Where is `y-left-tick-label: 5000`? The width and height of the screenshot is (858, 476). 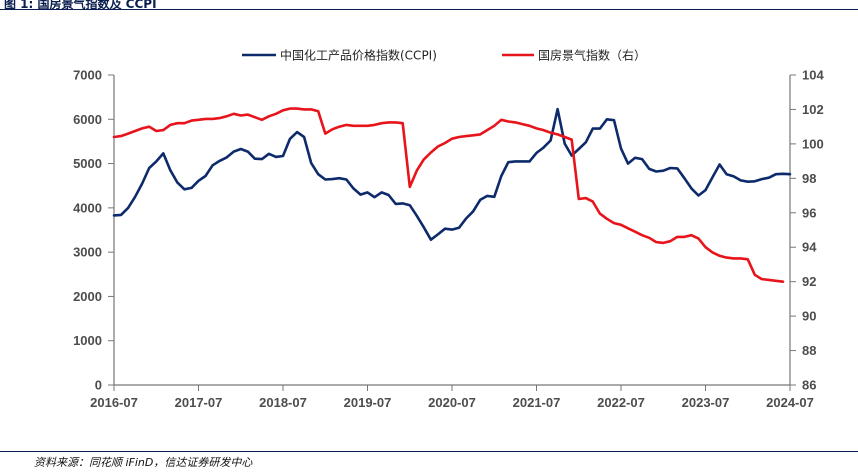
y-left-tick-label: 5000 is located at coordinates (87, 163).